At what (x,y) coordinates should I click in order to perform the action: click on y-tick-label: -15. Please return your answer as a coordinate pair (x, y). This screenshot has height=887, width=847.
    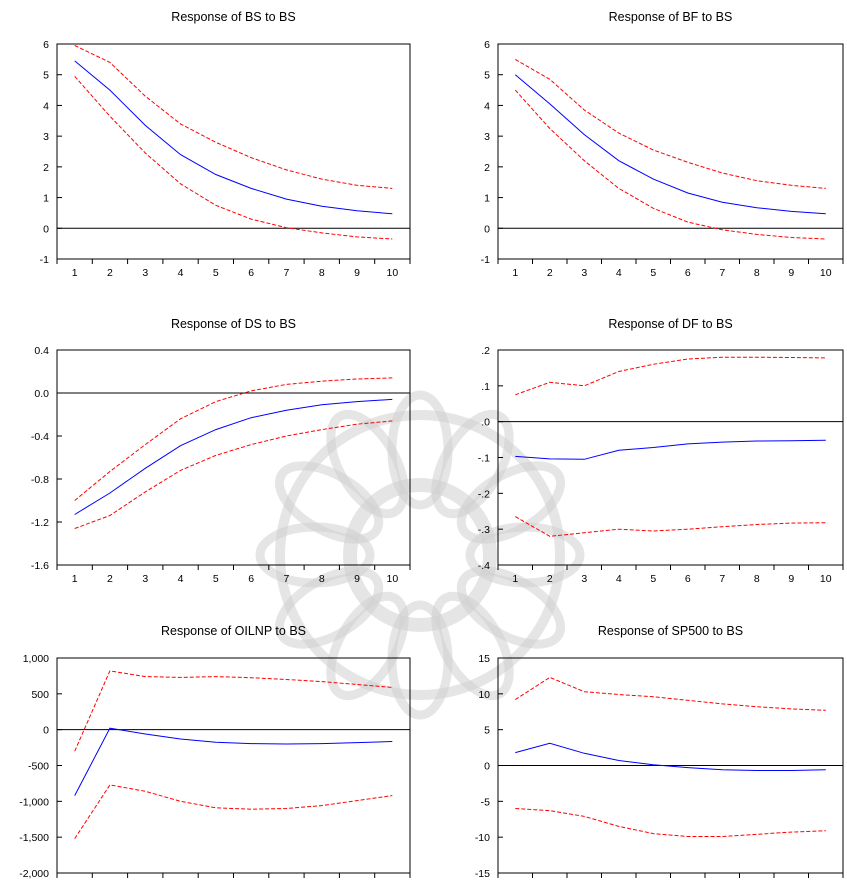
    Looking at the image, I should click on (482, 874).